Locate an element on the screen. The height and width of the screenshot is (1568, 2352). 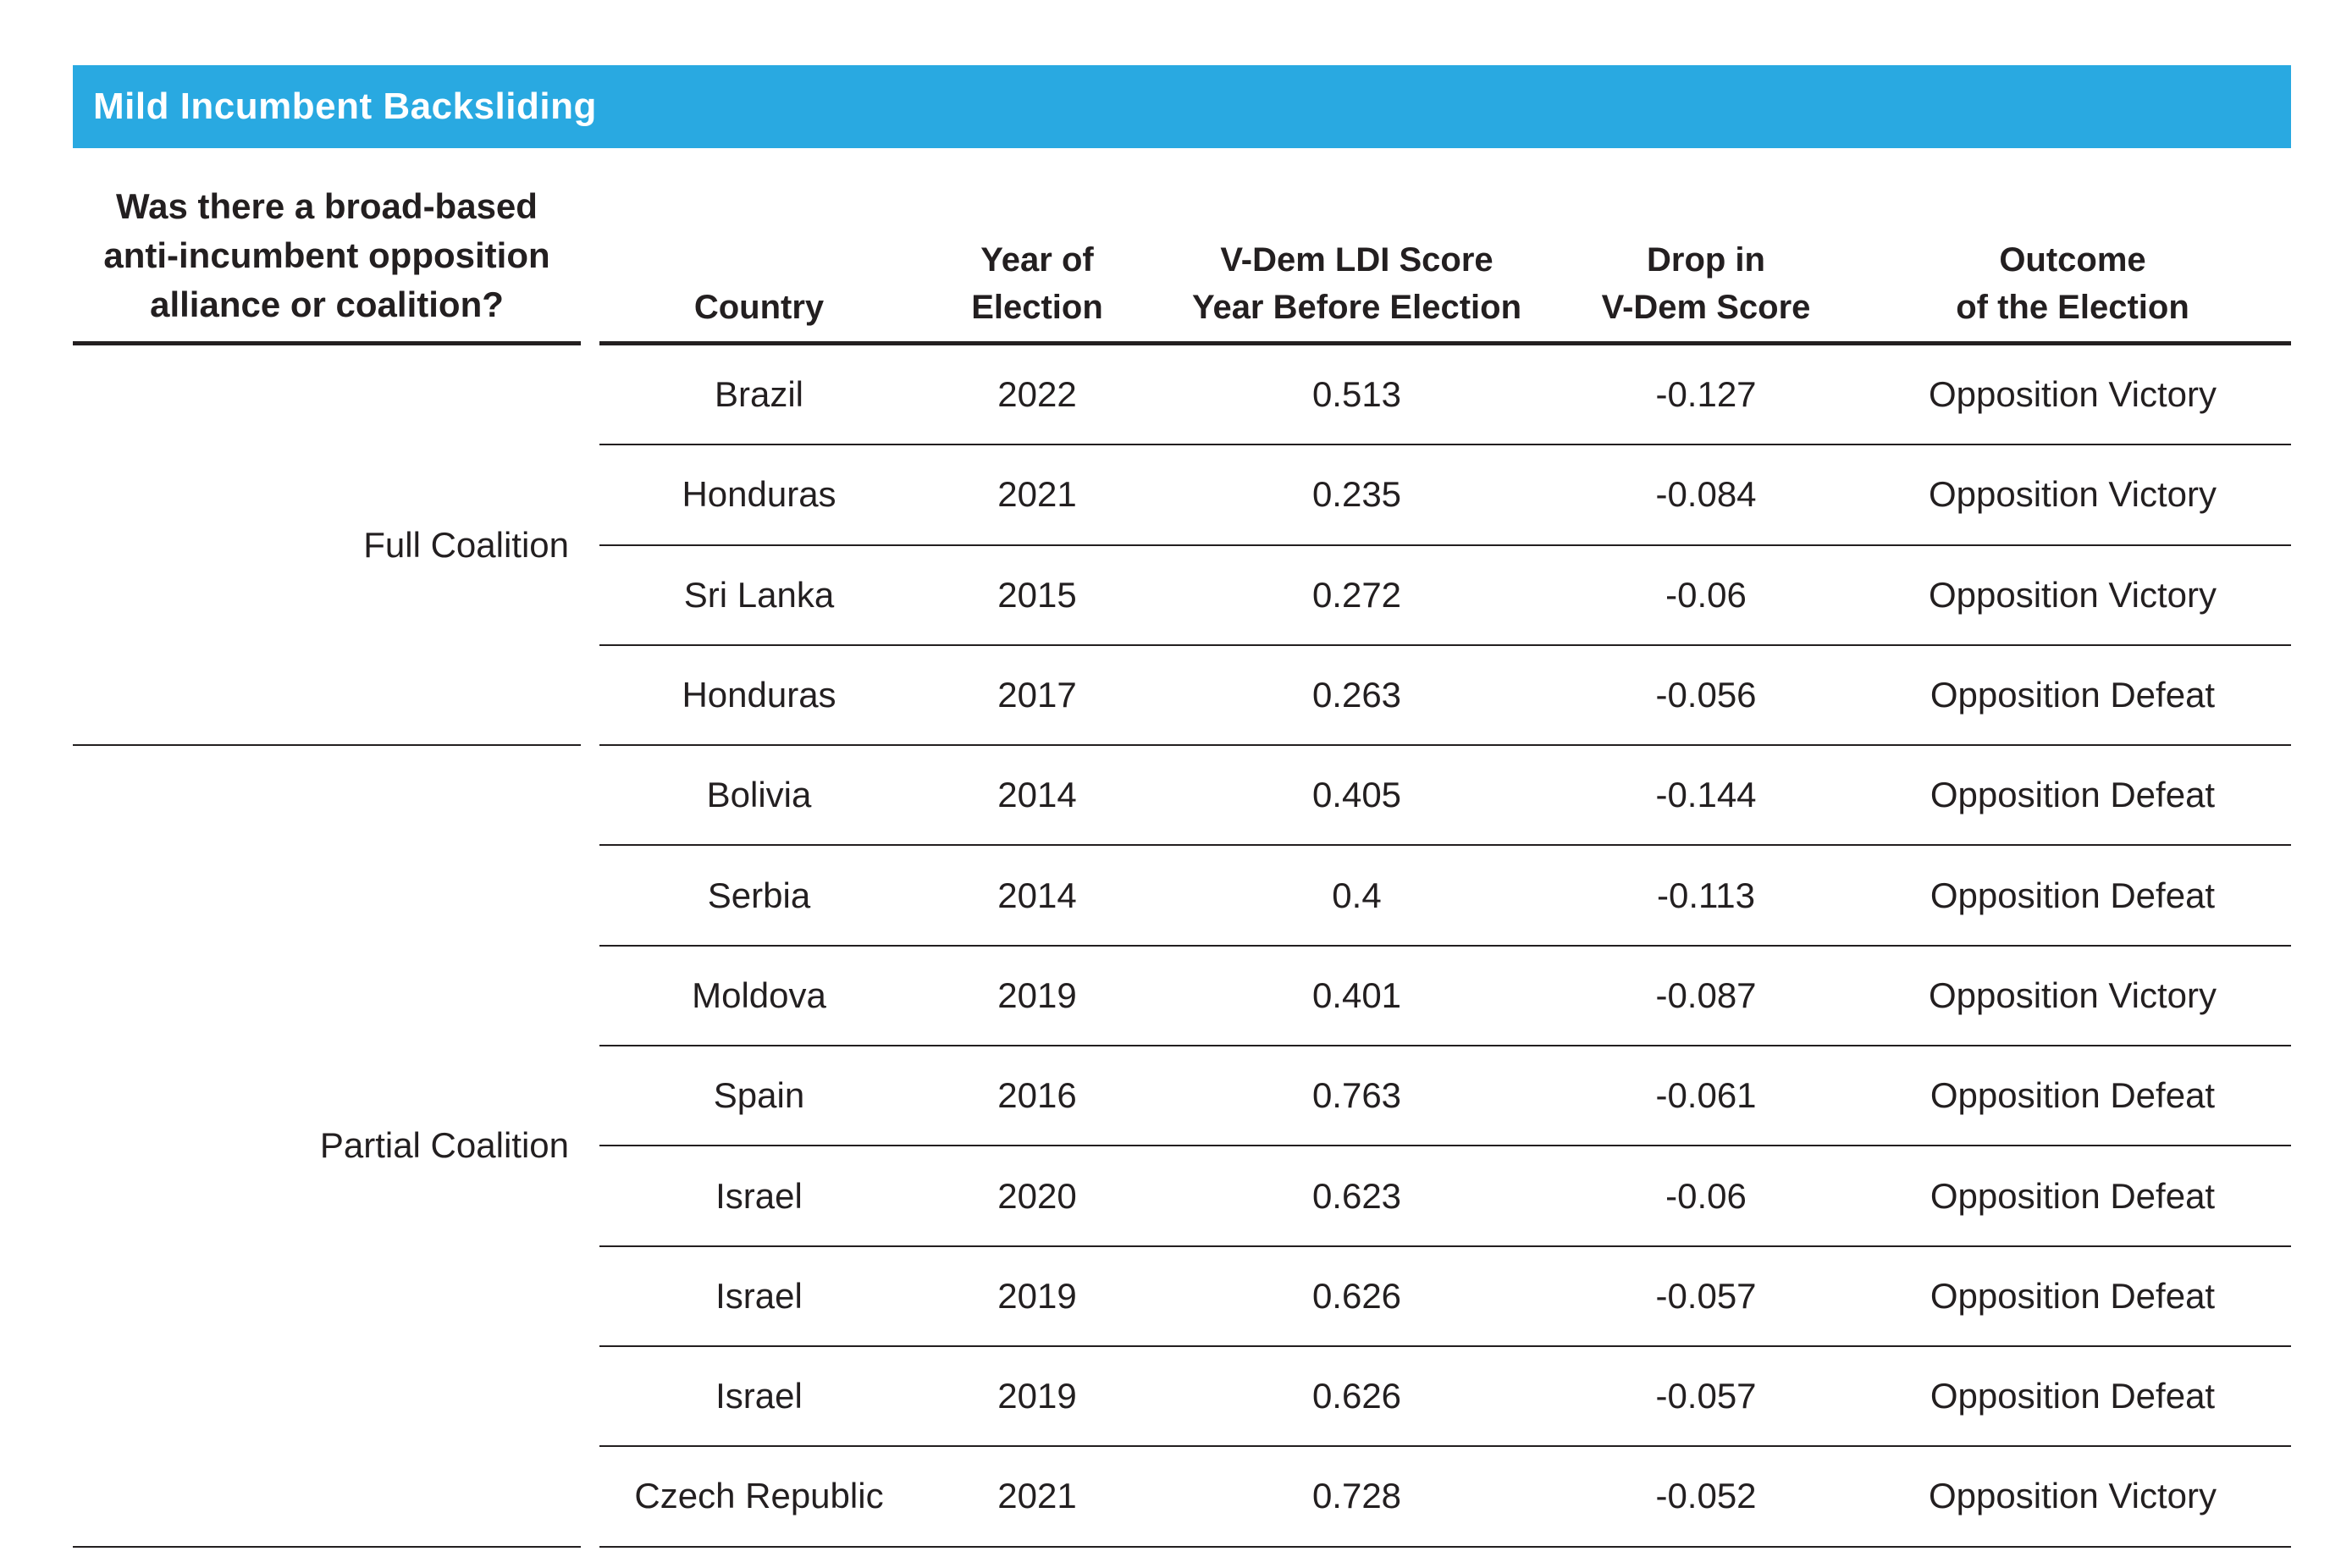
cell-ldi-score: 0.513 is located at coordinates (1356, 394).